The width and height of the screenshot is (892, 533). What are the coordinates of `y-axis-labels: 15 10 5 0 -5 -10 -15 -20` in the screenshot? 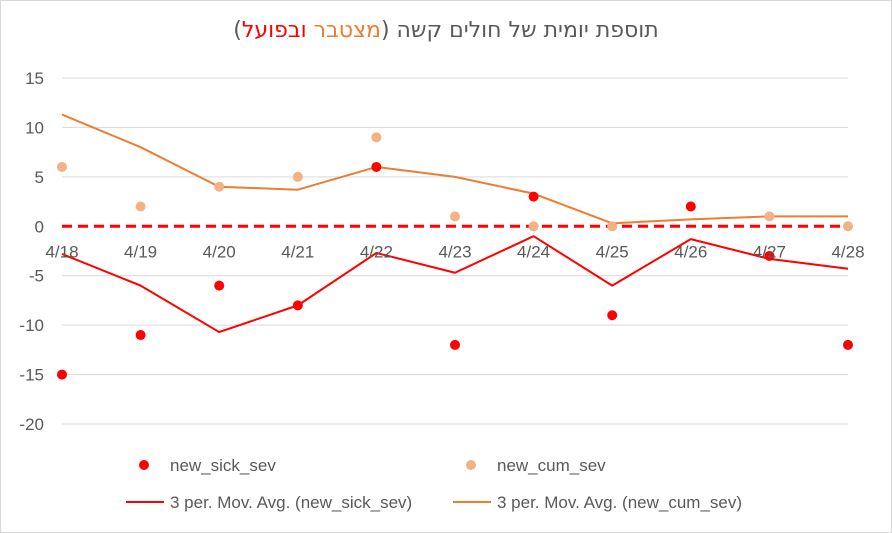 It's located at (31, 251).